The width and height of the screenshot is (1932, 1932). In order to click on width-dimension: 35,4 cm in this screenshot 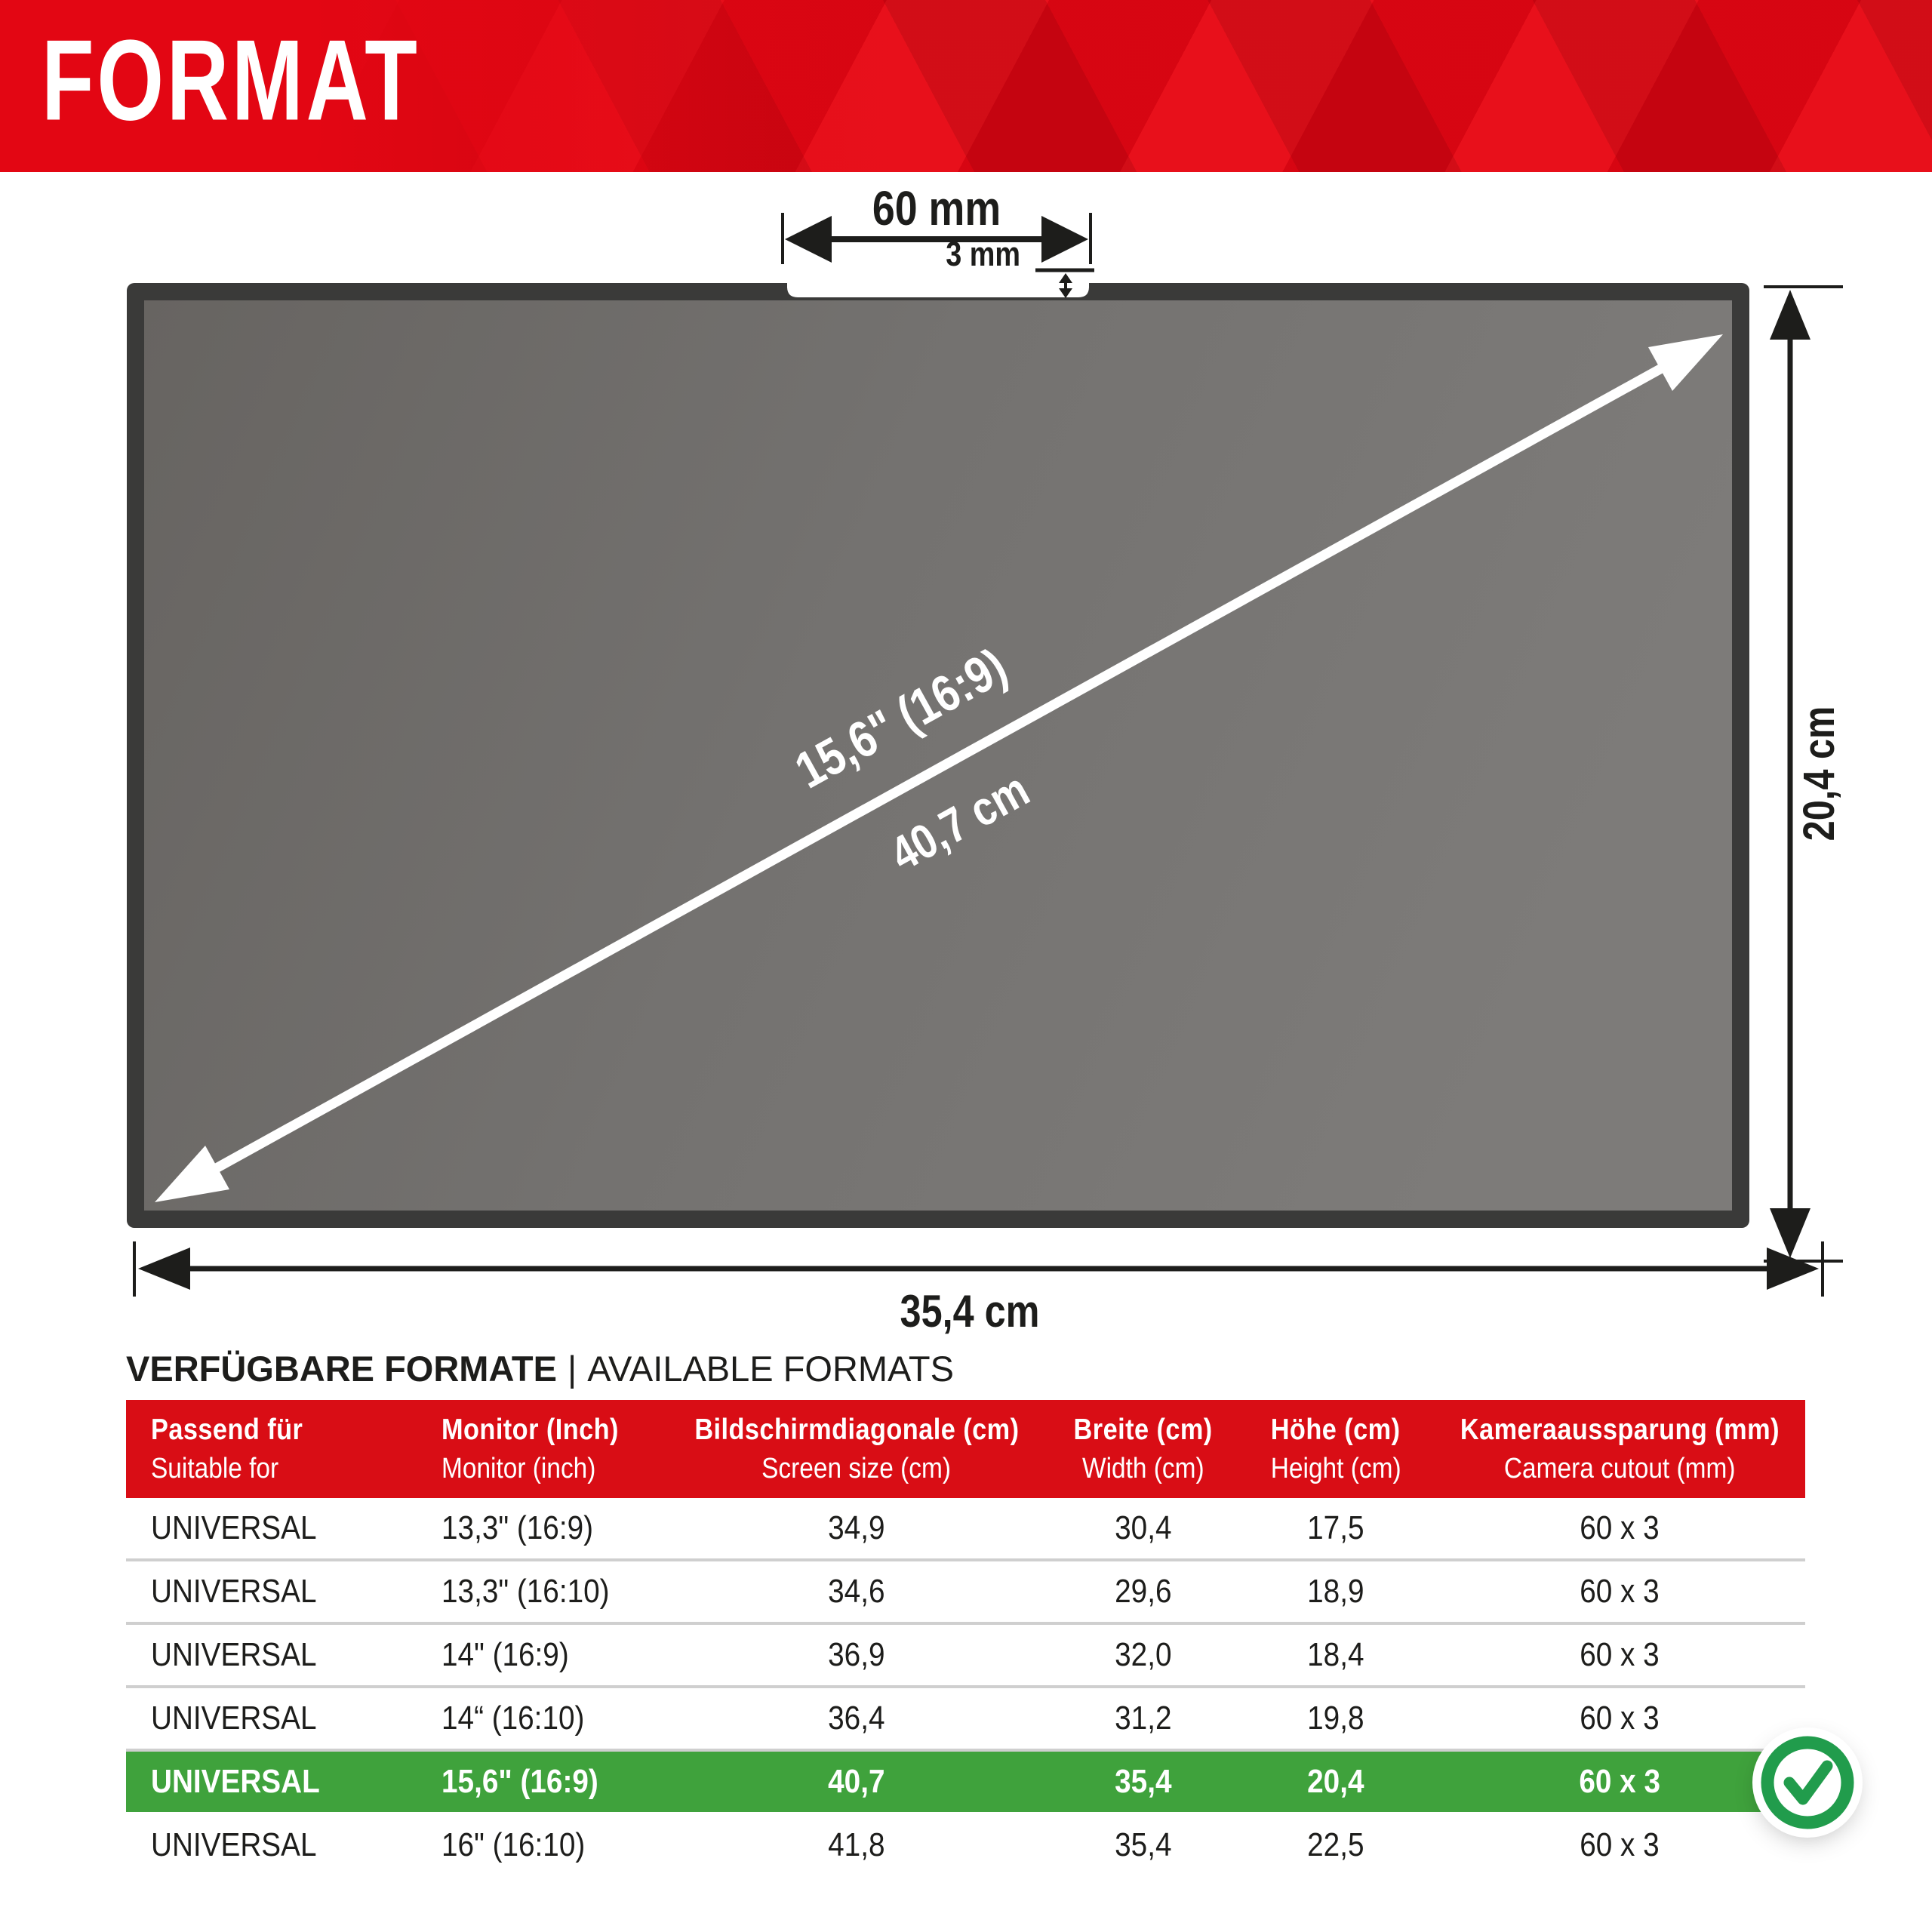, I will do `click(978, 1288)`.